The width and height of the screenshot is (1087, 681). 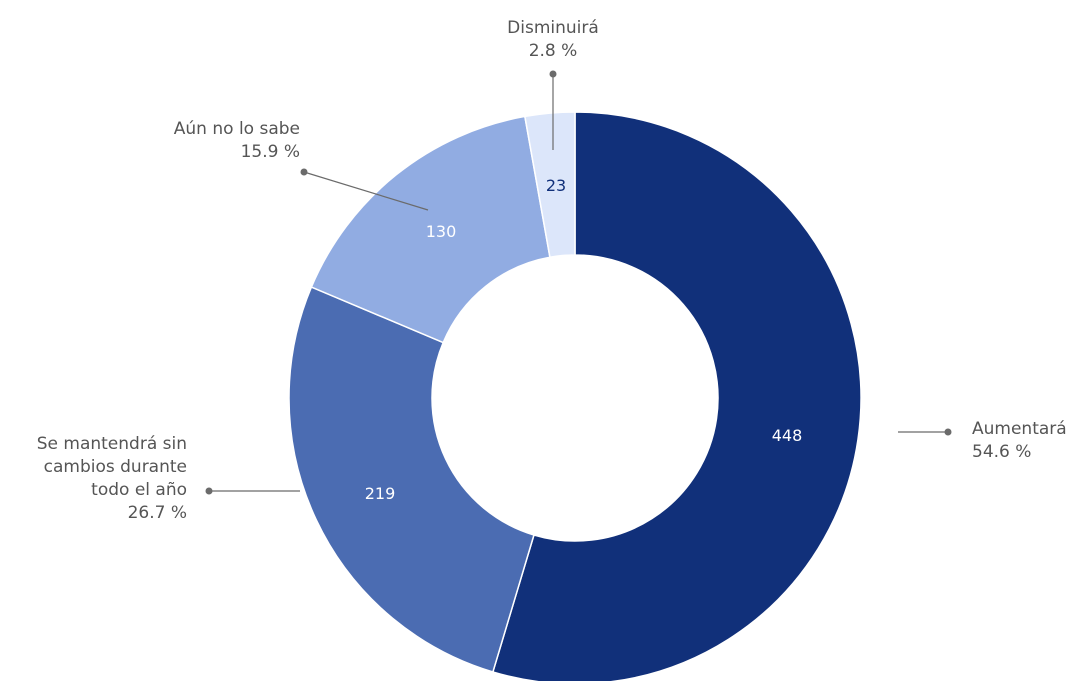 What do you see at coordinates (304, 172) in the screenshot?
I see `leader-dot-aun-no-lo-sabe` at bounding box center [304, 172].